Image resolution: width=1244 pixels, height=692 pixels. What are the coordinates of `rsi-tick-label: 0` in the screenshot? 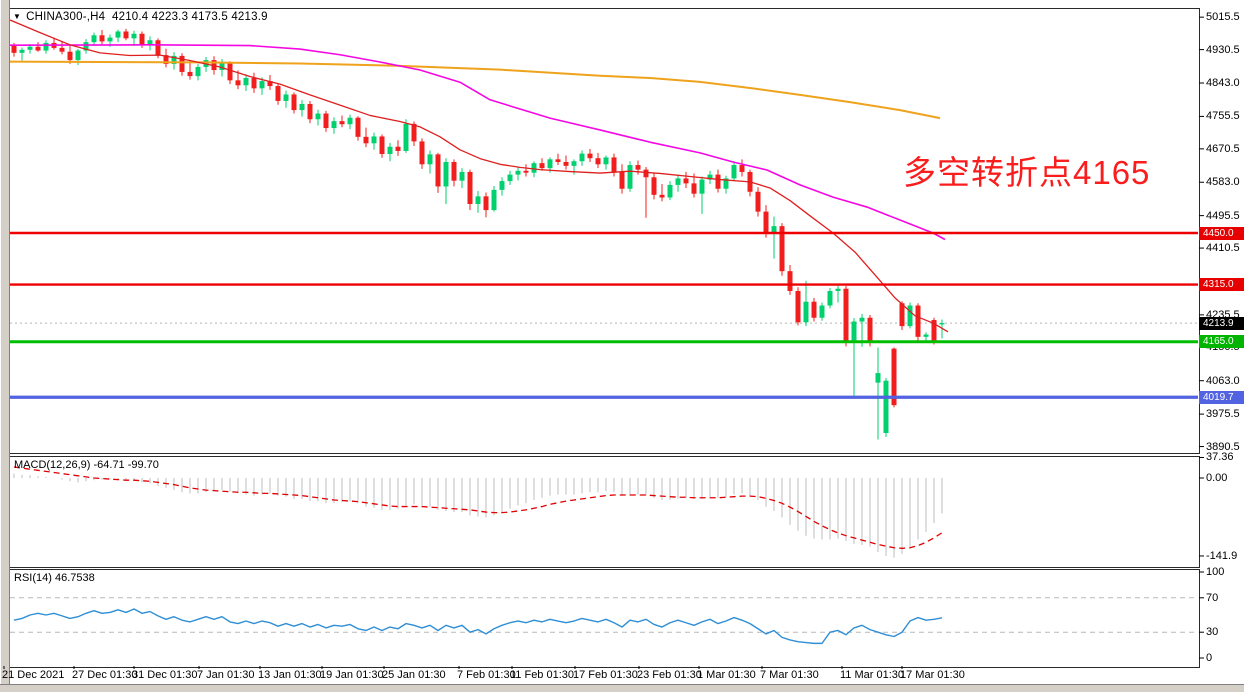 It's located at (1209, 658).